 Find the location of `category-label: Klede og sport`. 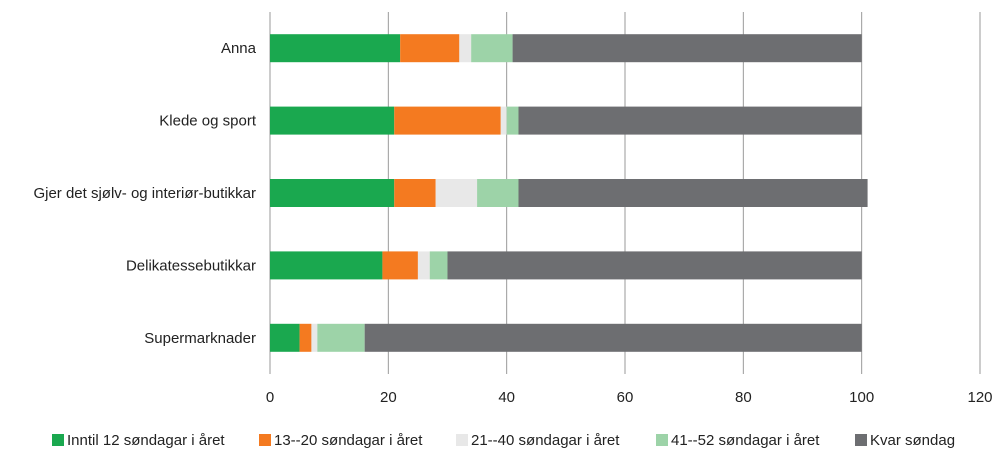

category-label: Klede og sport is located at coordinates (208, 121).